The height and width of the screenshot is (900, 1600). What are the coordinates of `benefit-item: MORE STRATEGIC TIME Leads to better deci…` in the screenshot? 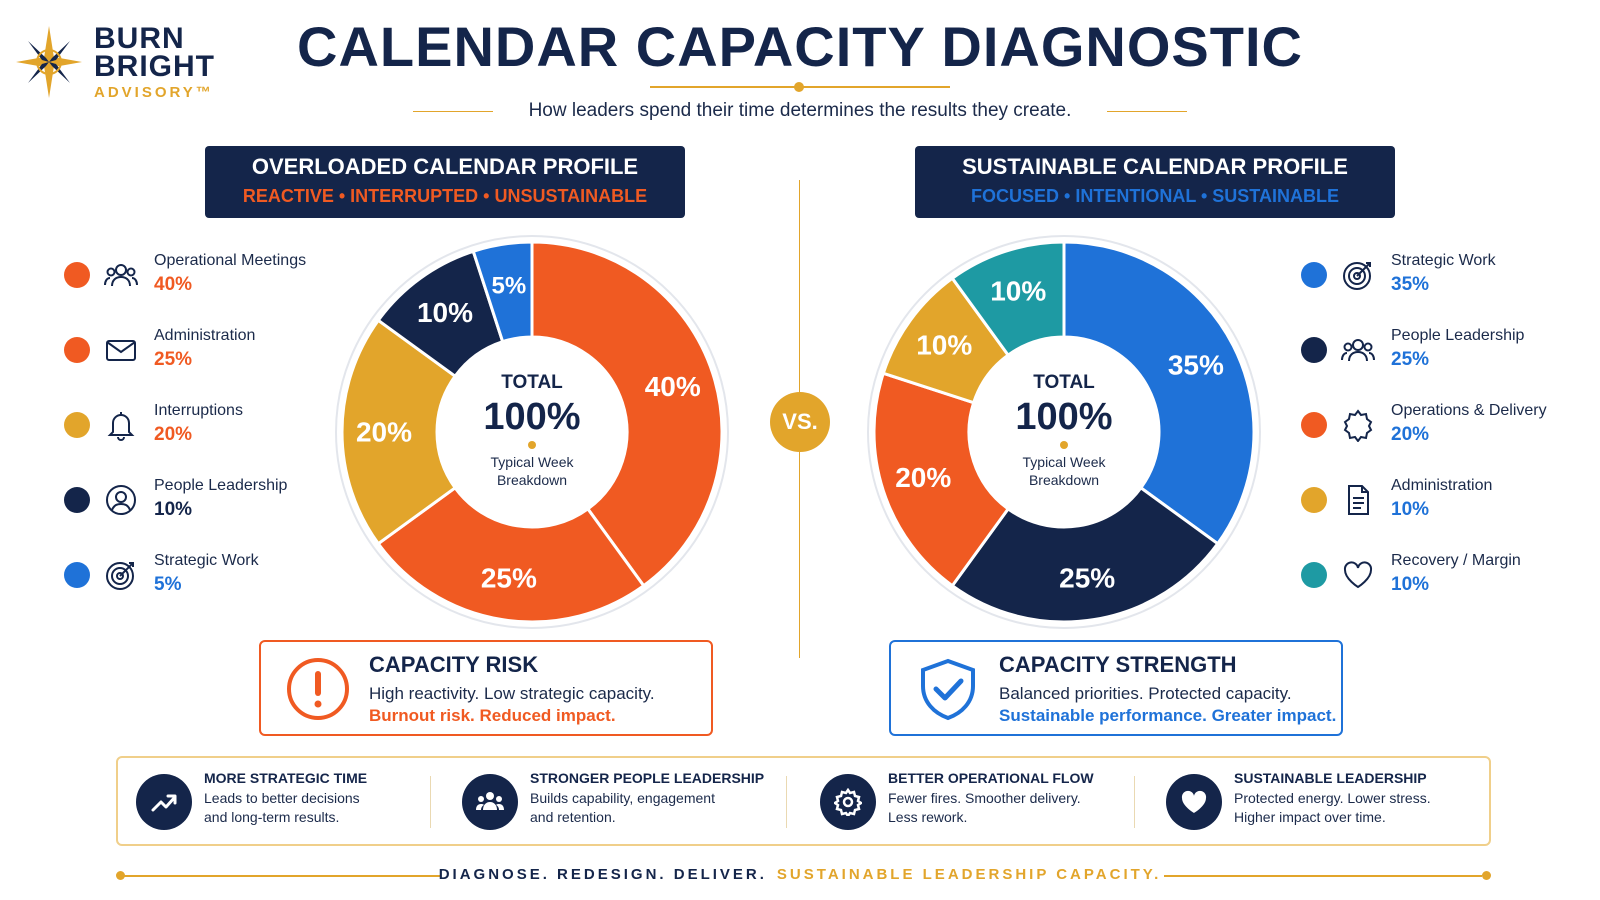 It's located at (273, 801).